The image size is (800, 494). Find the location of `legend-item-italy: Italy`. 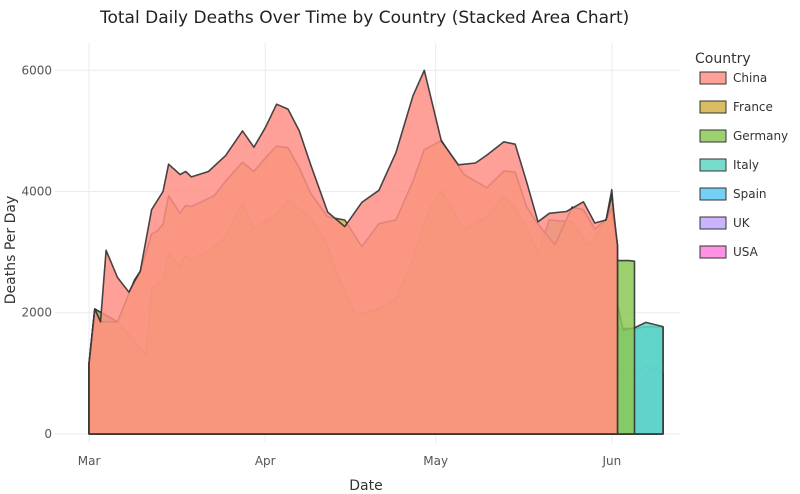

legend-item-italy: Italy is located at coordinates (729, 165).